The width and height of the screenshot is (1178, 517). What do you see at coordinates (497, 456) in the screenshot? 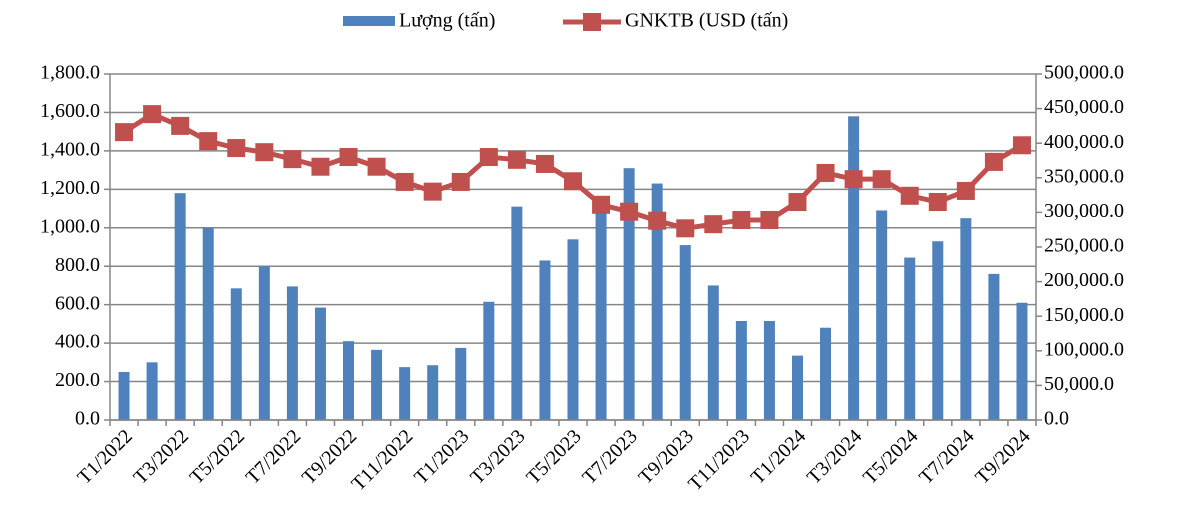
I see `x-tick-label: T3/2023` at bounding box center [497, 456].